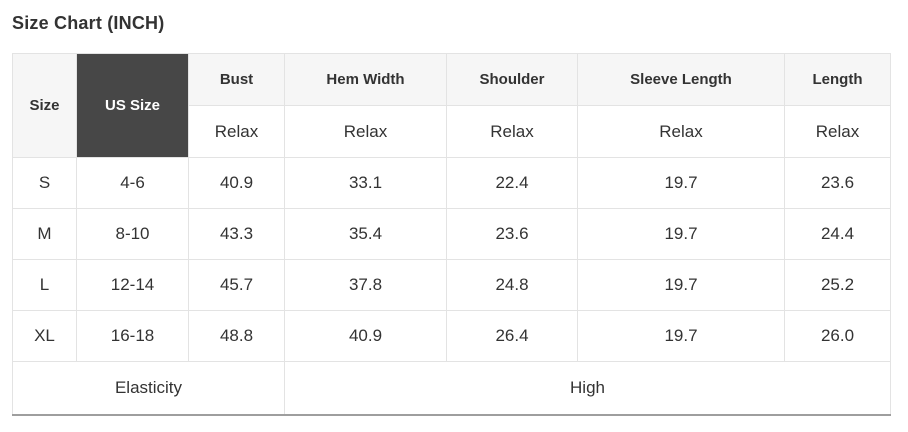 This screenshot has height=432, width=908. I want to click on relax-subheader-sleeve-length: Relax, so click(681, 131).